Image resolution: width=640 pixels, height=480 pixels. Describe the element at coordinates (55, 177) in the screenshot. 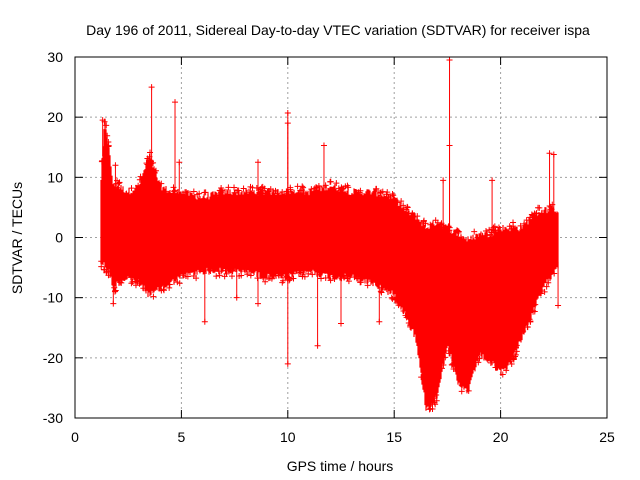

I see `y-tick-label: 10` at that location.